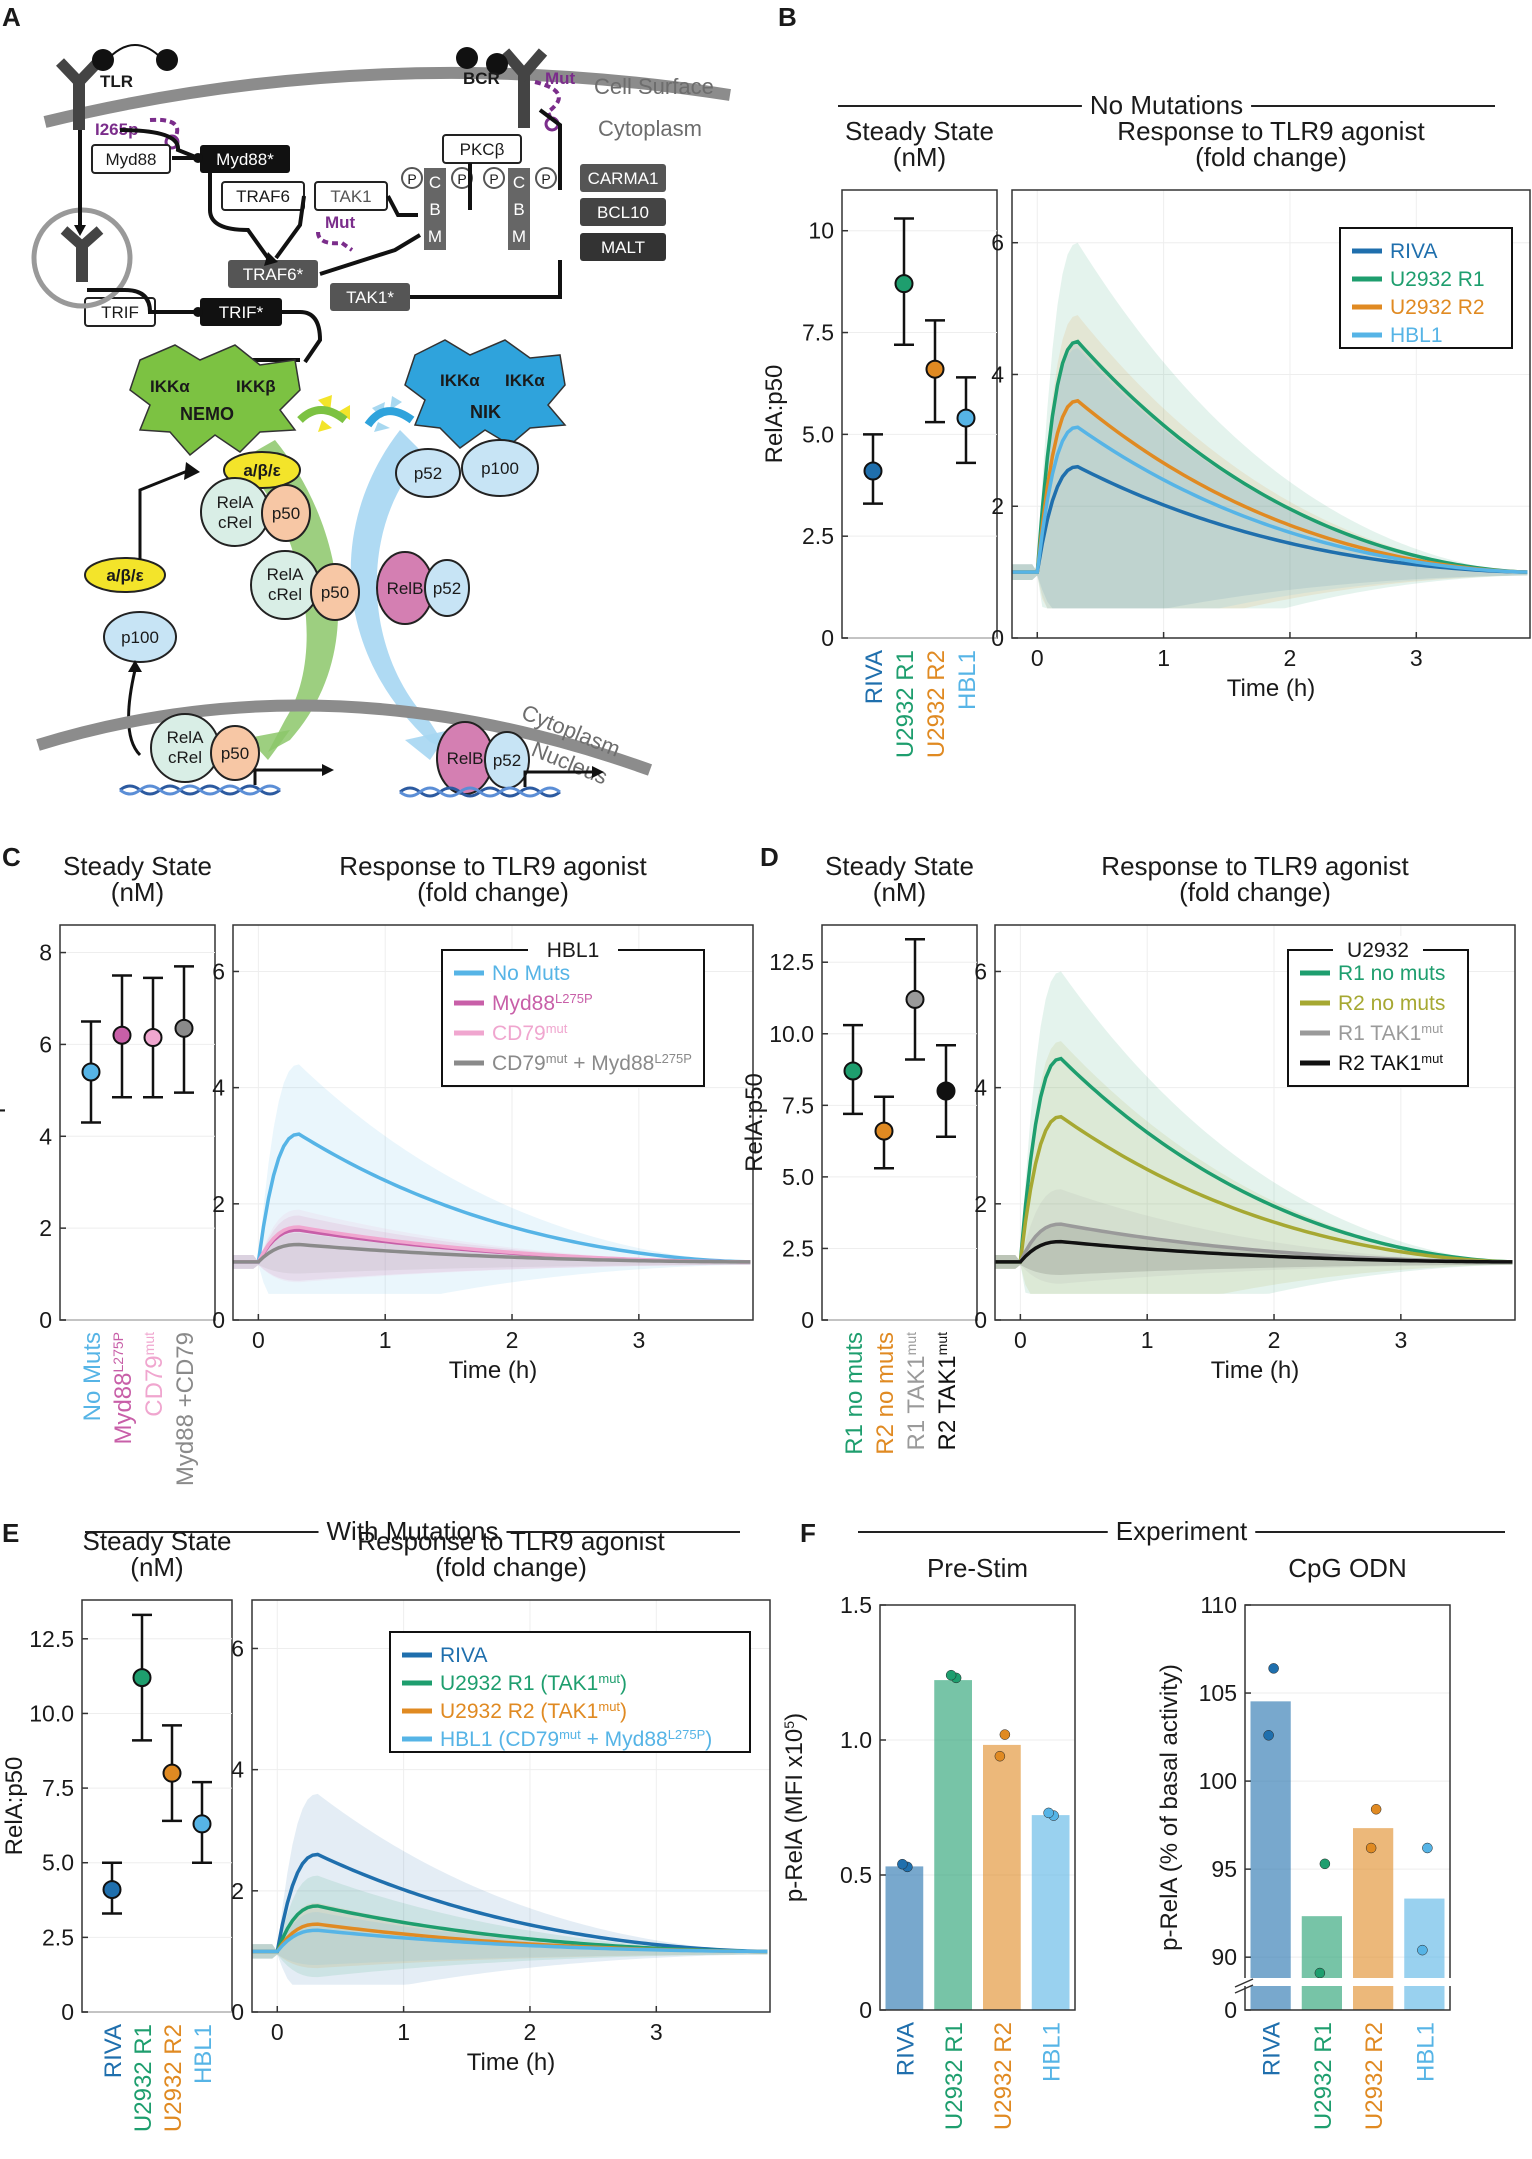 This screenshot has width=1532, height=2159. I want to click on bar-category-label-1-part: U2932 R1, so click(1323, 2076).